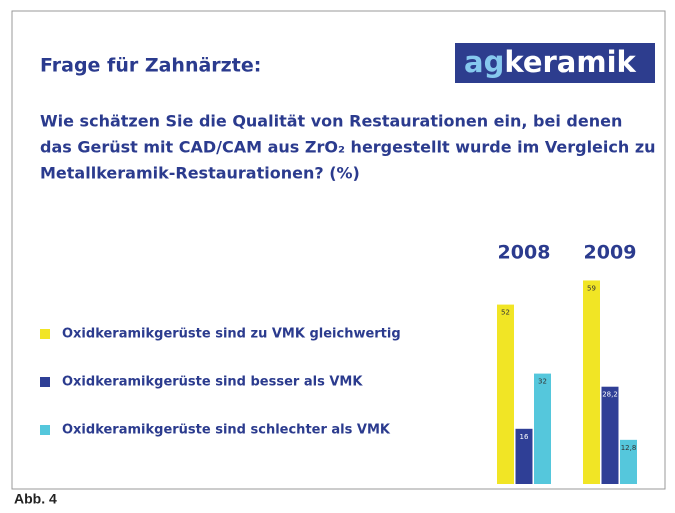 The image size is (675, 513). Describe the element at coordinates (484, 62) in the screenshot. I see `logo-prefix: ag` at that location.